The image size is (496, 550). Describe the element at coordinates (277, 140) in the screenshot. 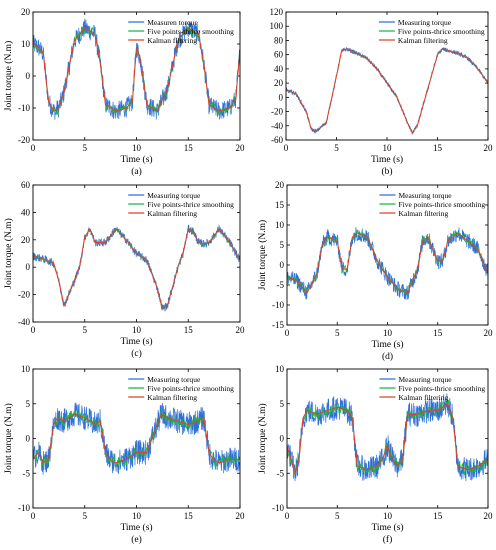

I see `y-tick-label: -60` at that location.